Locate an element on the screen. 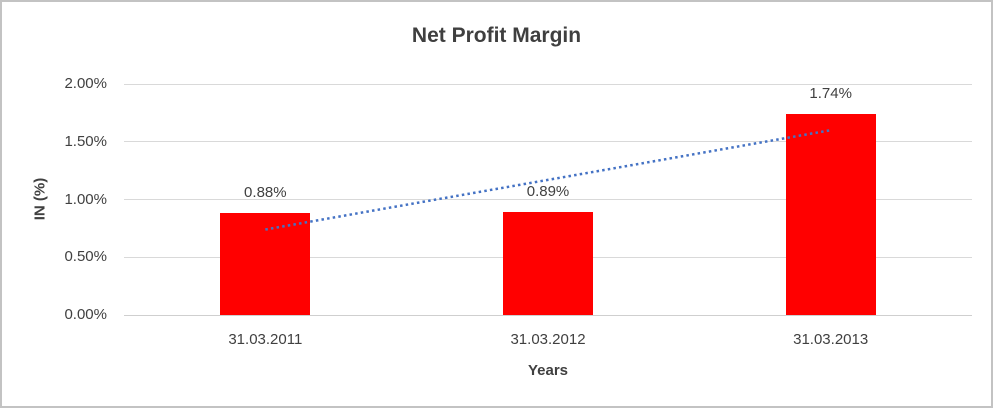 Image resolution: width=993 pixels, height=408 pixels. gridline is located at coordinates (548, 84).